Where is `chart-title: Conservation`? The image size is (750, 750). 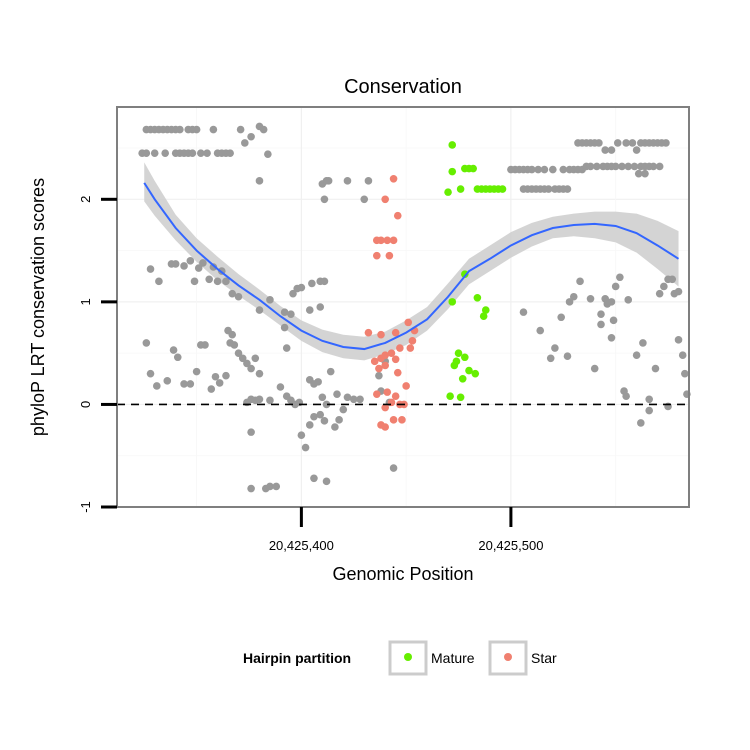 chart-title: Conservation is located at coordinates (403, 87).